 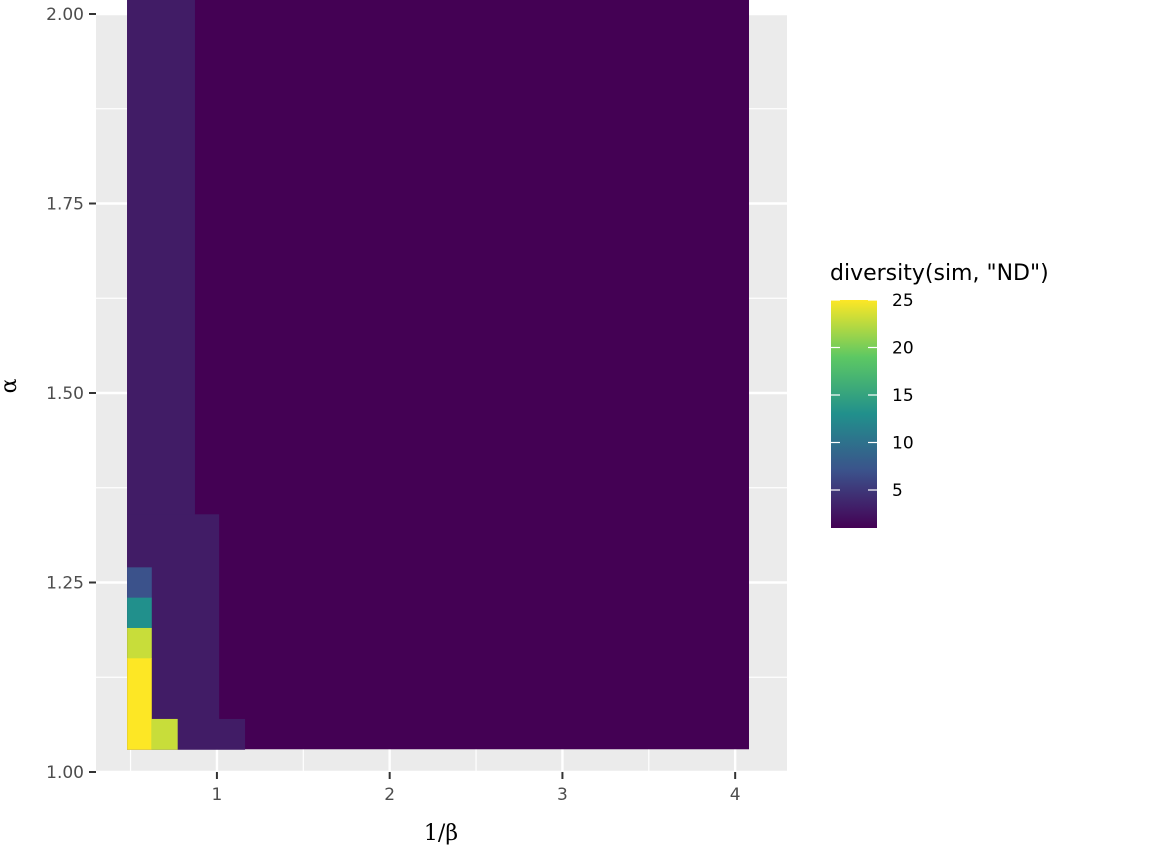 What do you see at coordinates (476, 788) in the screenshot?
I see `x-axis: 1 2 3 4` at bounding box center [476, 788].